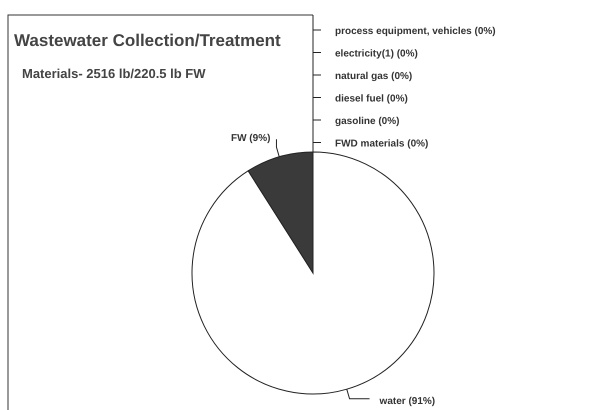  Describe the element at coordinates (367, 121) in the screenshot. I see `legend-label: gasoline (0%)` at that location.